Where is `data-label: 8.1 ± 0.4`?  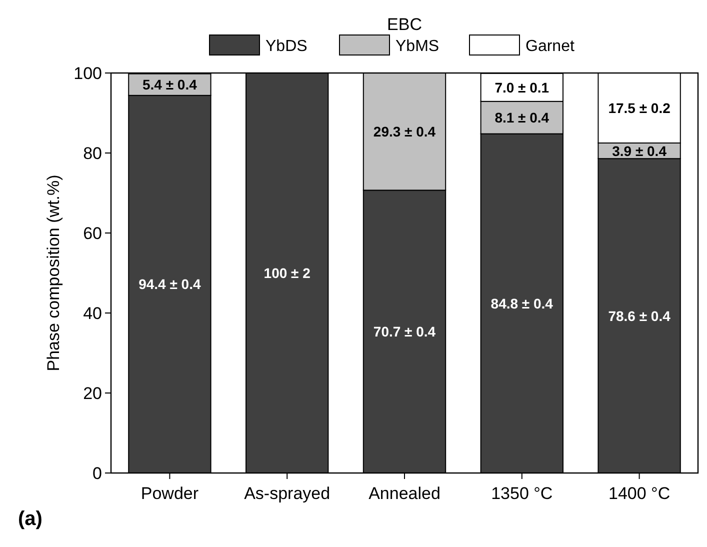 data-label: 8.1 ± 0.4 is located at coordinates (522, 118).